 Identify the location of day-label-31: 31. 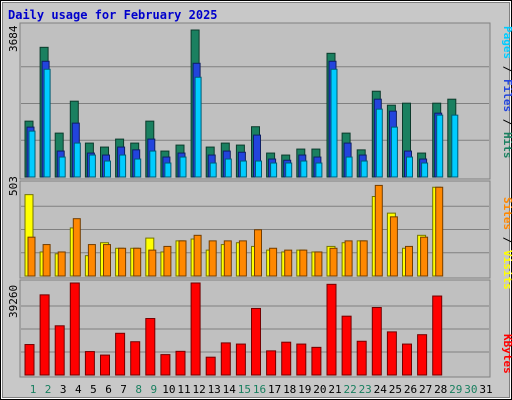
(485, 389).